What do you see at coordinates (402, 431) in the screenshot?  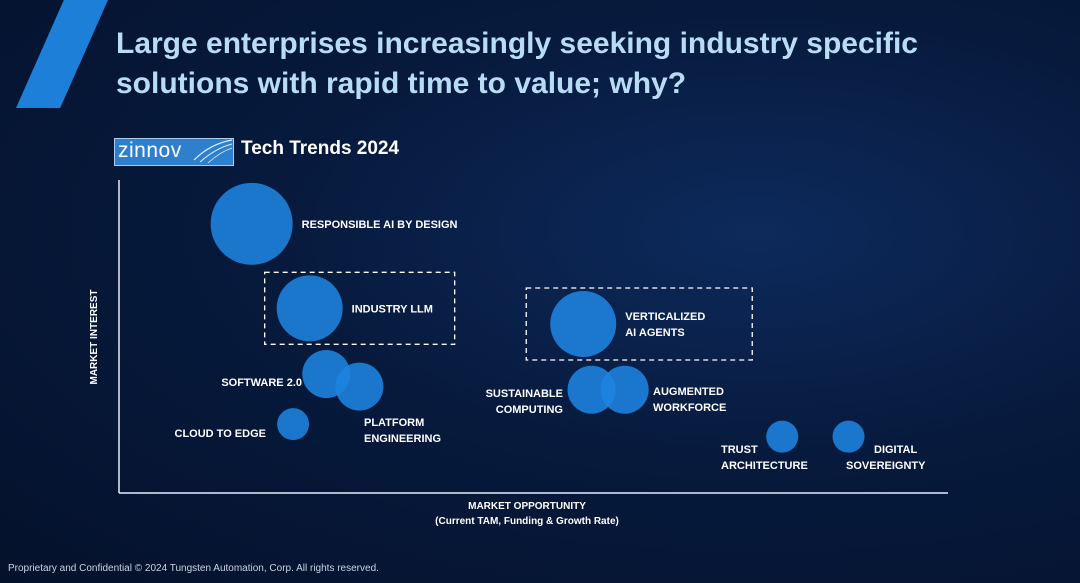 I see `bubble-label-platform-engineering: PLATFORM ENGINEERING` at bounding box center [402, 431].